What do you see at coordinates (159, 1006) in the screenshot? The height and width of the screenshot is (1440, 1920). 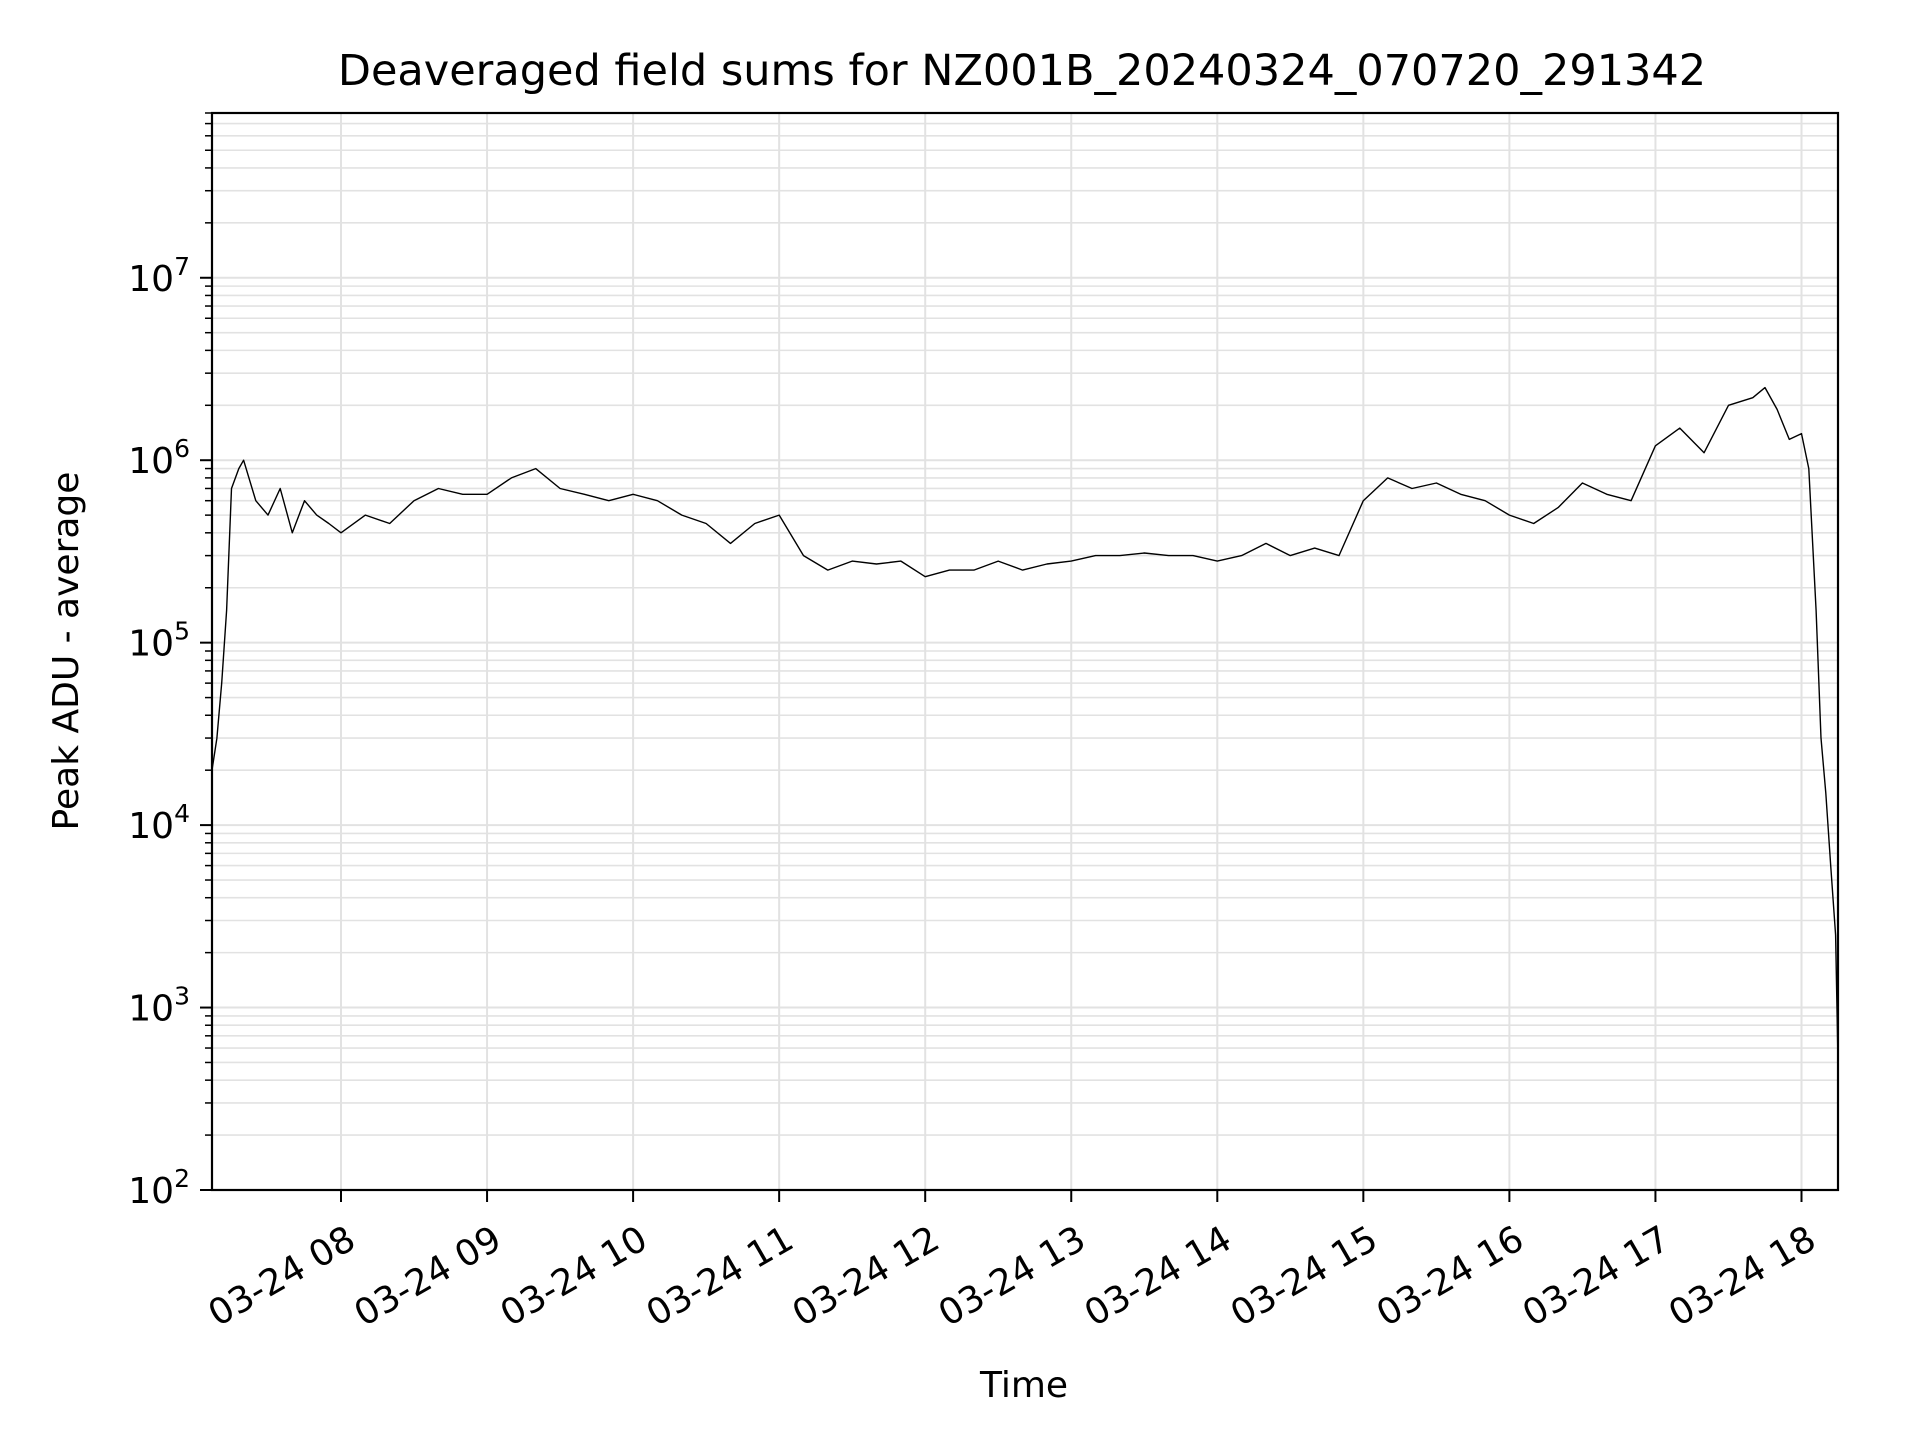 I see `y-tick-label: 10³` at bounding box center [159, 1006].